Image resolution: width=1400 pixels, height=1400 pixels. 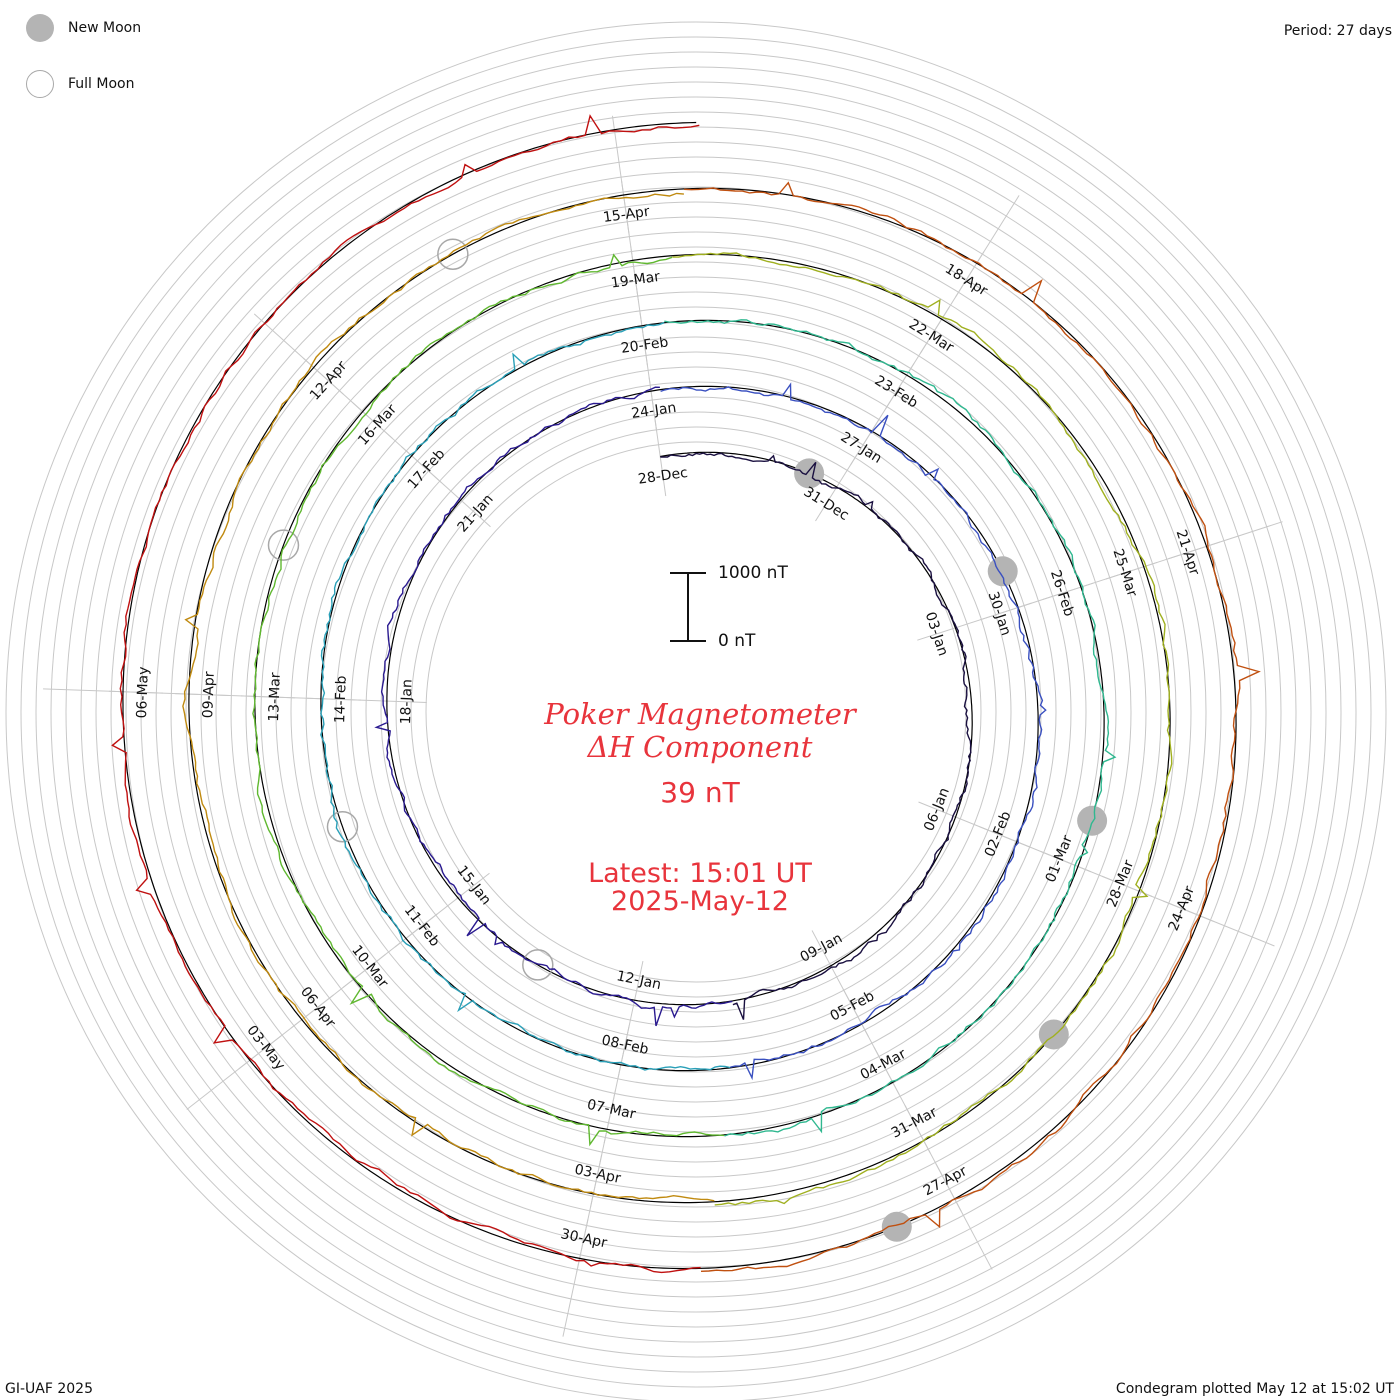 What do you see at coordinates (105, 28) in the screenshot?
I see `legend-new-moon-label: New Moon` at bounding box center [105, 28].